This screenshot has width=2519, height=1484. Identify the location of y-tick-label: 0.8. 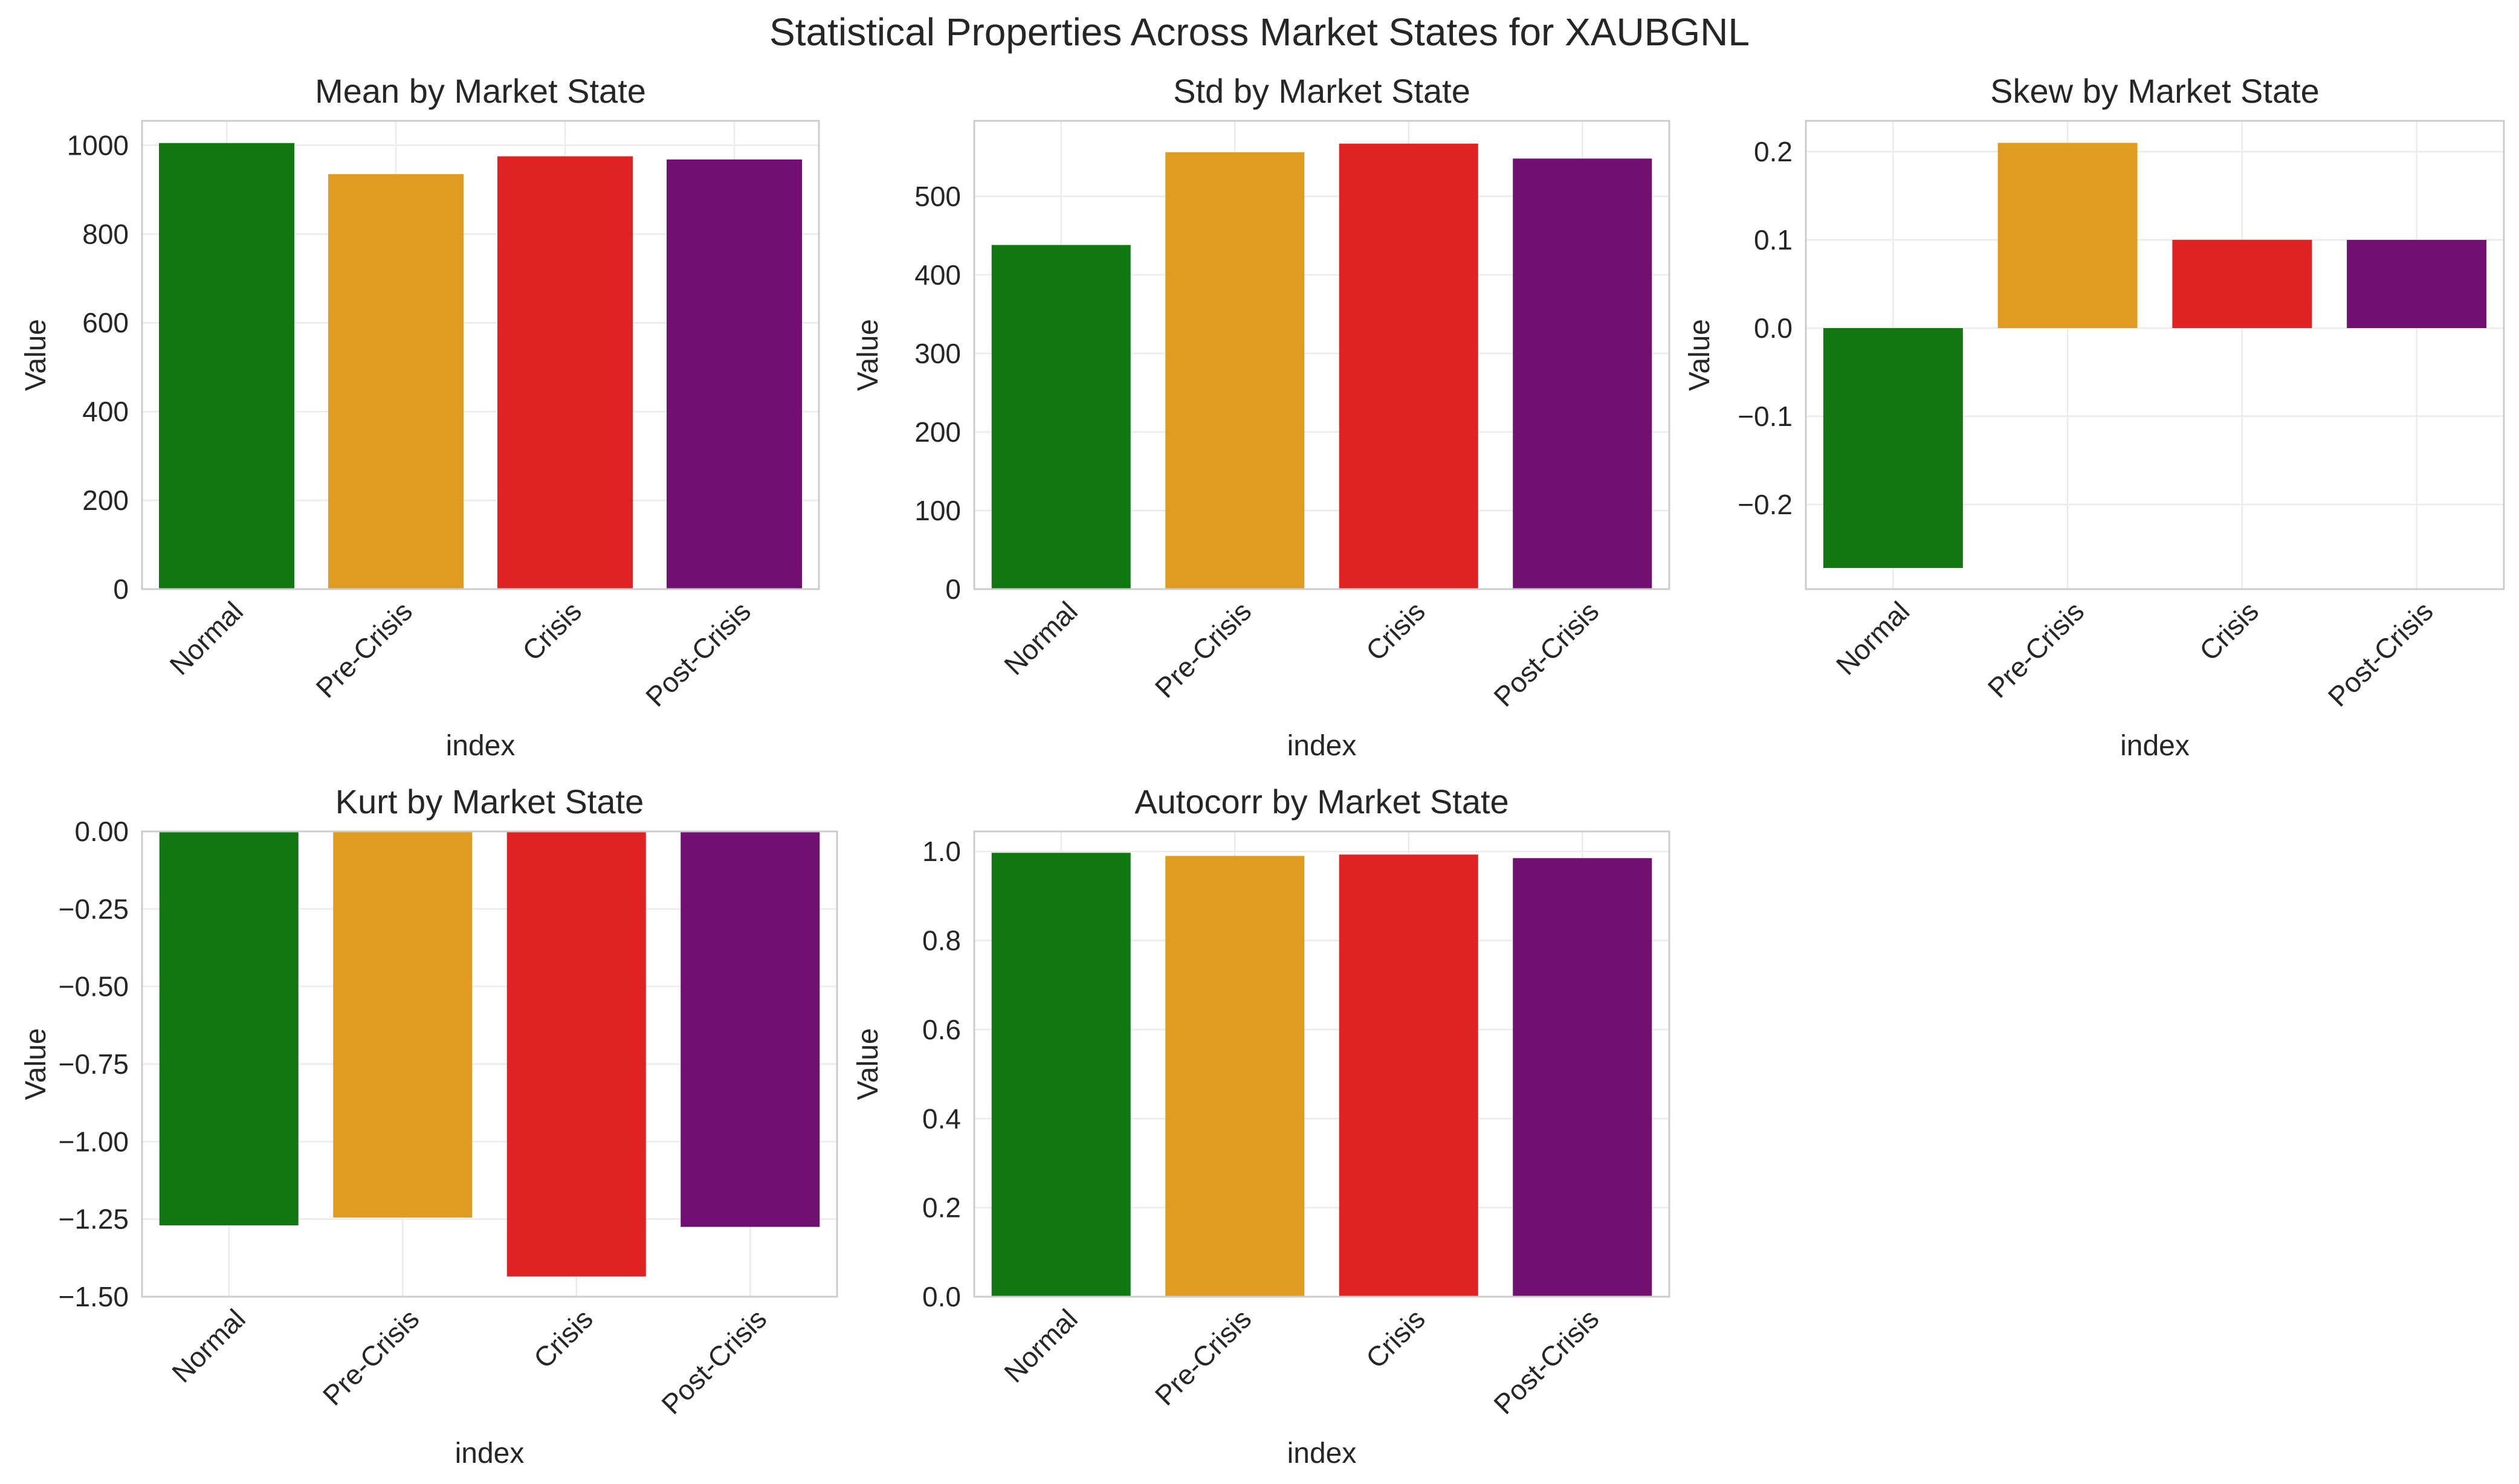
(942, 941).